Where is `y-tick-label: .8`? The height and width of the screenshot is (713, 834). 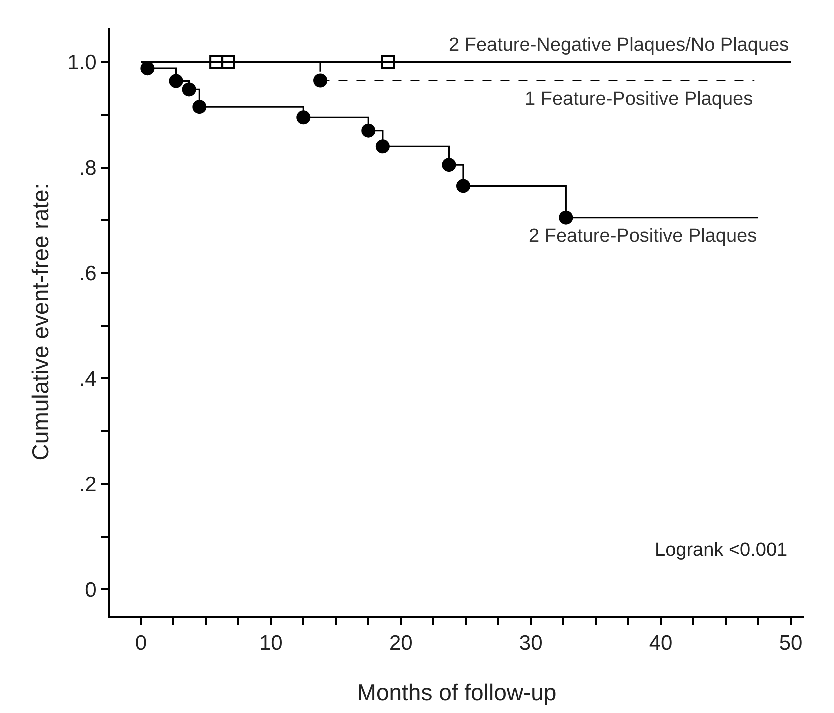
y-tick-label: .8 is located at coordinates (88, 168).